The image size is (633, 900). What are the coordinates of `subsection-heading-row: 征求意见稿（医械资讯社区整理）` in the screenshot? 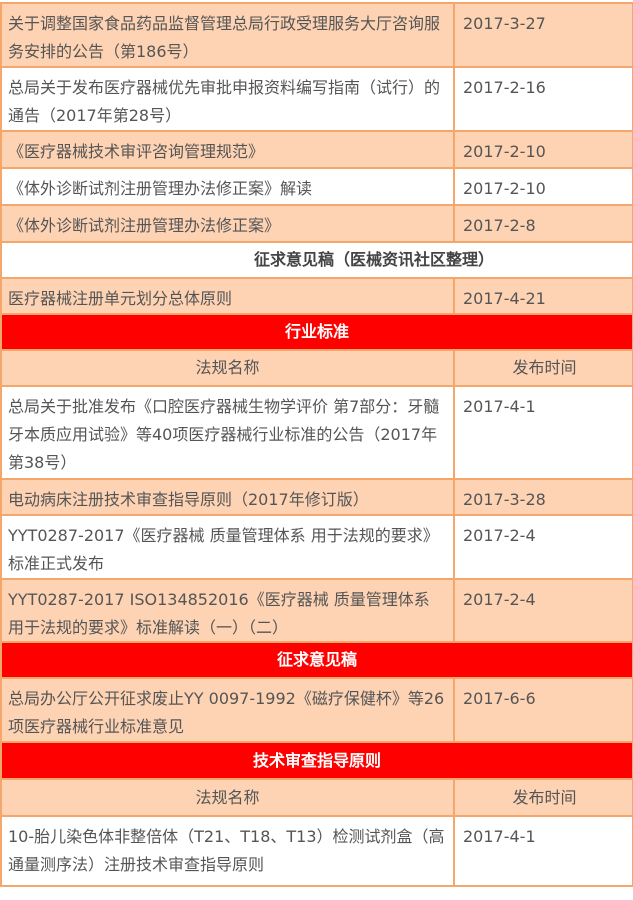 It's located at (316, 260).